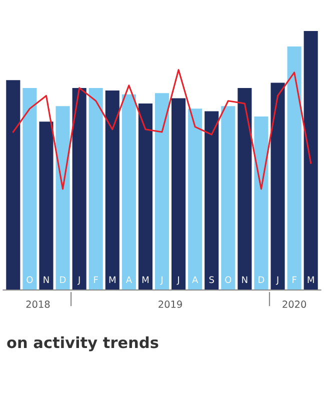 The width and height of the screenshot is (324, 400). What do you see at coordinates (294, 304) in the screenshot?
I see `text: 2020` at bounding box center [294, 304].